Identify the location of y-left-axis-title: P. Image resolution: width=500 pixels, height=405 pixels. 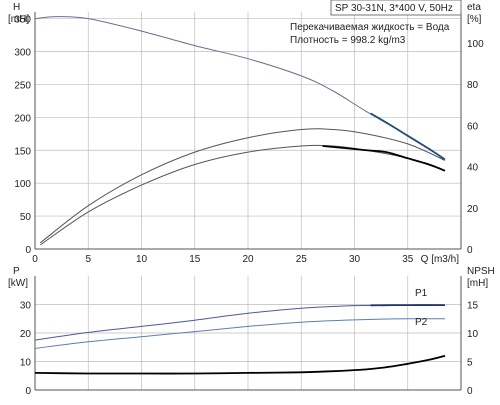
(16, 271).